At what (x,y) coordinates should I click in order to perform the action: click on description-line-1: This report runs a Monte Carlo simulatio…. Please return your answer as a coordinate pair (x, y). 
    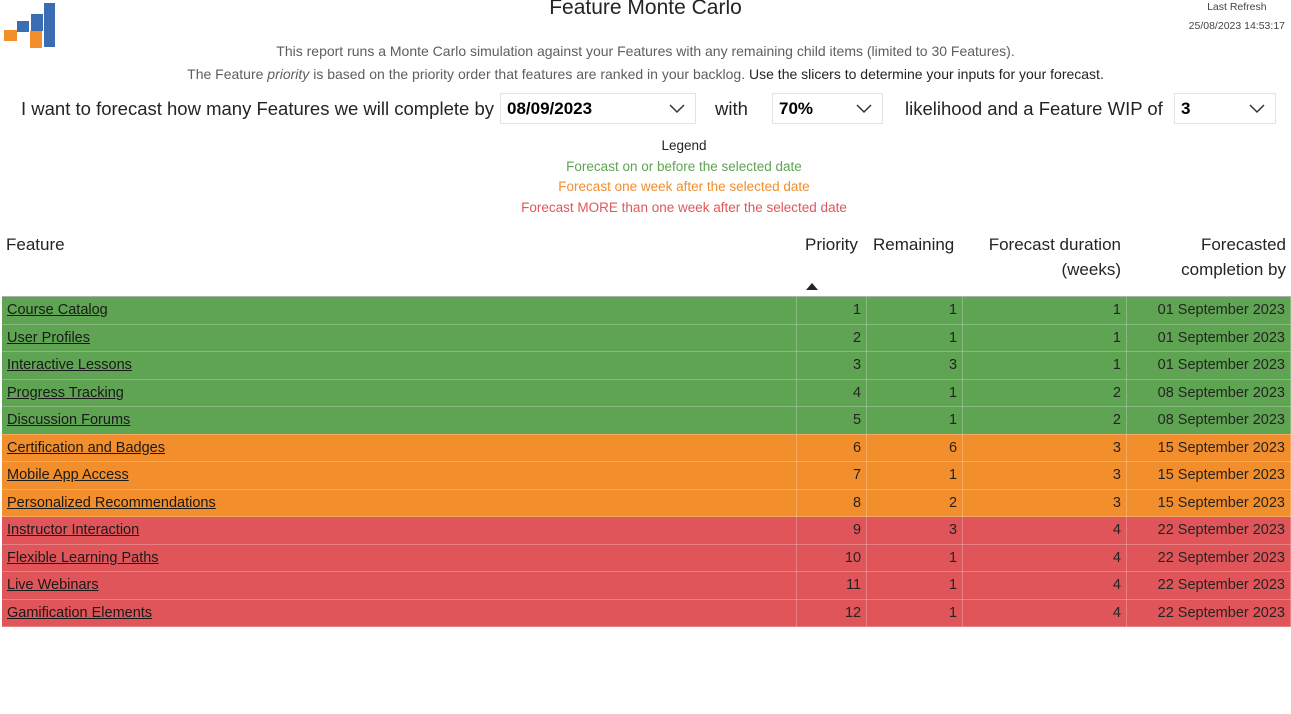
    Looking at the image, I should click on (645, 51).